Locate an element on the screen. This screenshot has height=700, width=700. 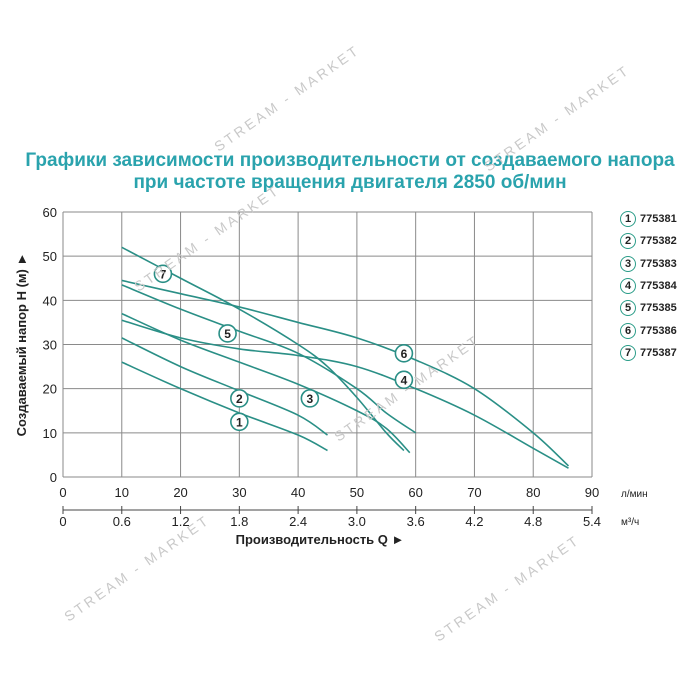
curve-marker-label: 4 is located at coordinates (404, 380).